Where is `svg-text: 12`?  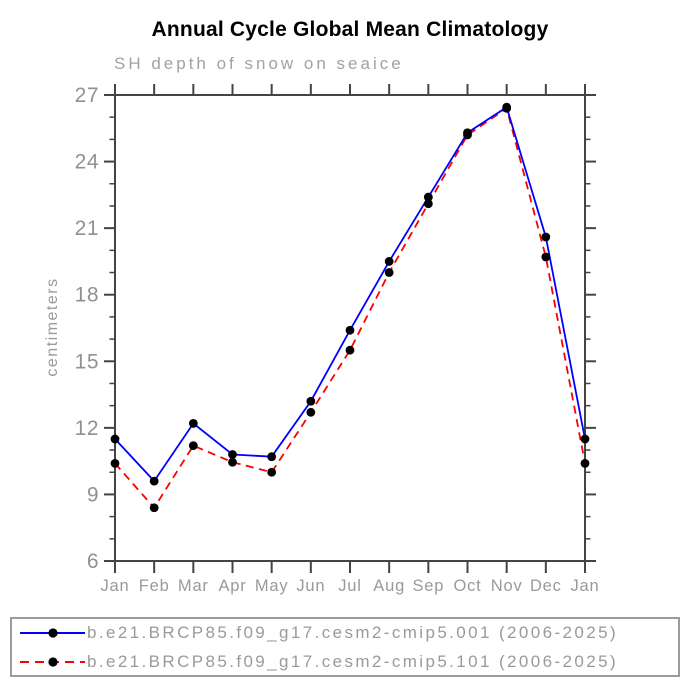 svg-text: 12 is located at coordinates (87, 428).